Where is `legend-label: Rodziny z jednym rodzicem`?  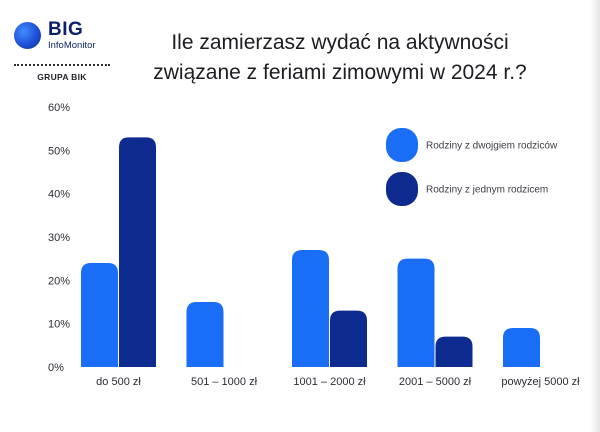 legend-label: Rodziny z jednym rodzicem is located at coordinates (487, 190).